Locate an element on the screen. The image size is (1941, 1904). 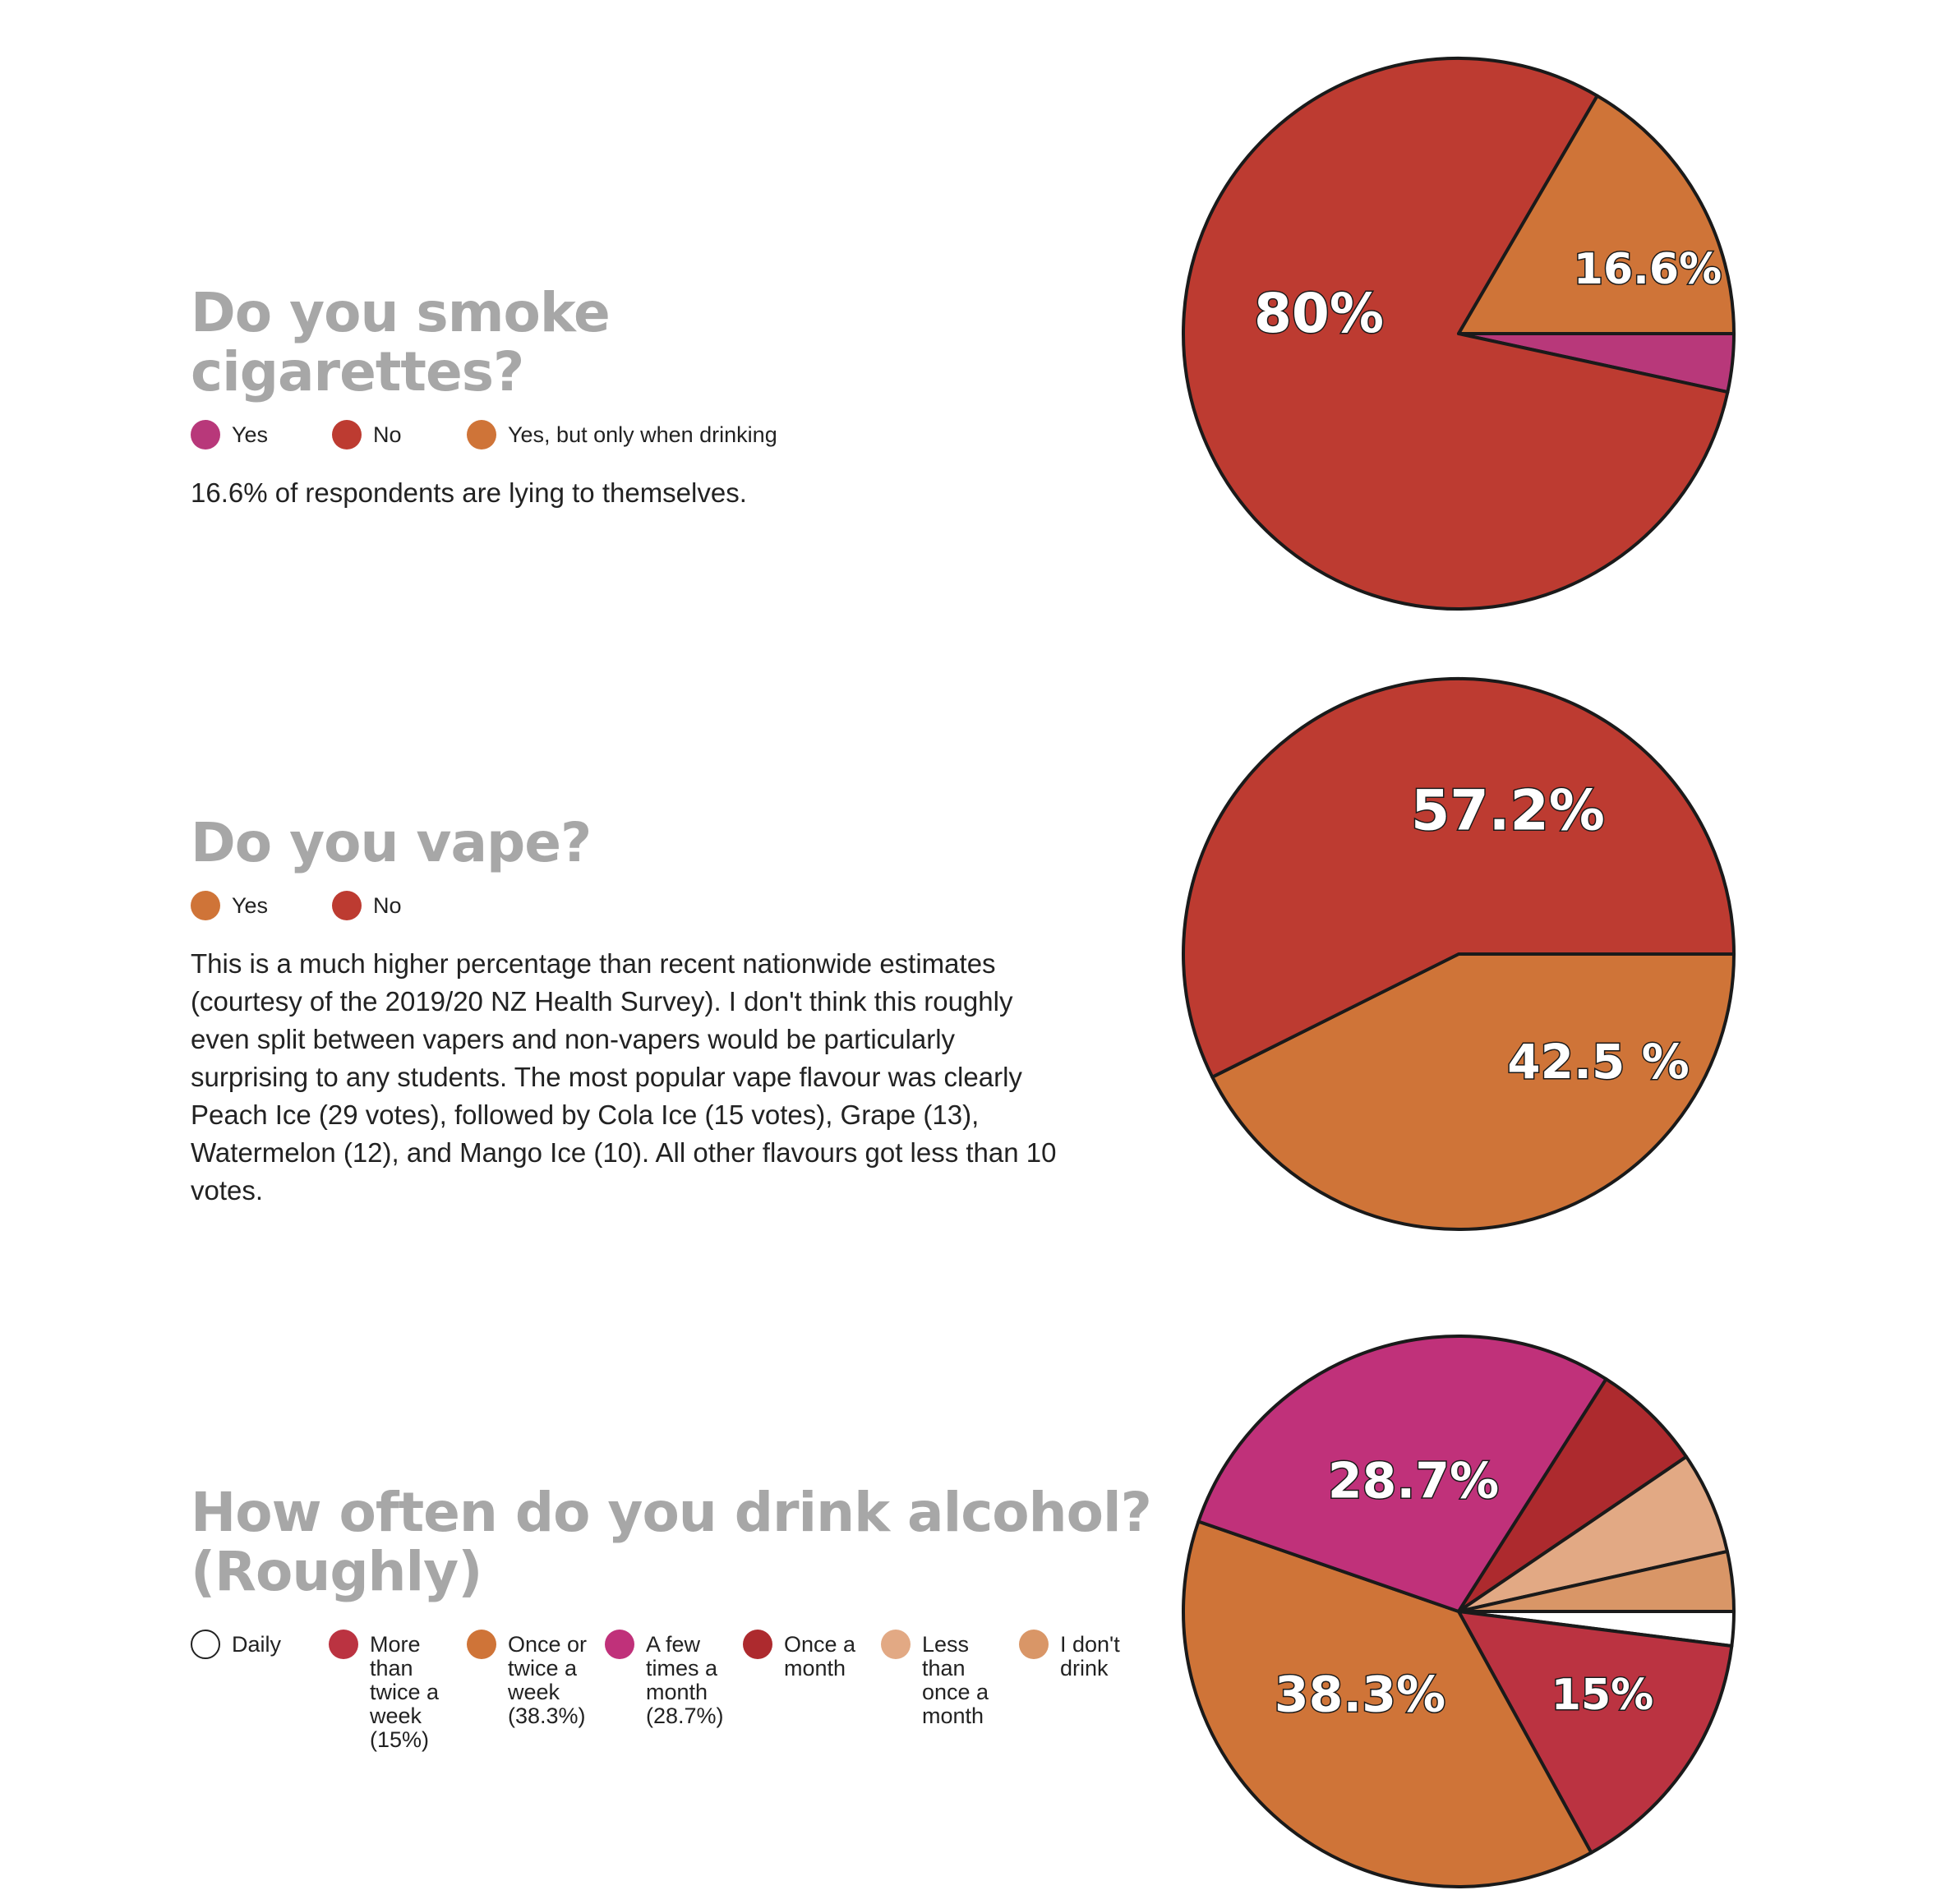
legend-label: Once a month is located at coordinates (820, 1656).